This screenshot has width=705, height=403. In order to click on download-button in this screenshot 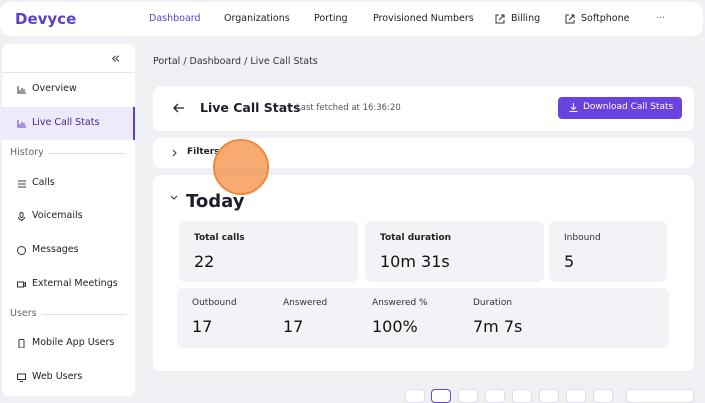, I will do `click(620, 108)`.